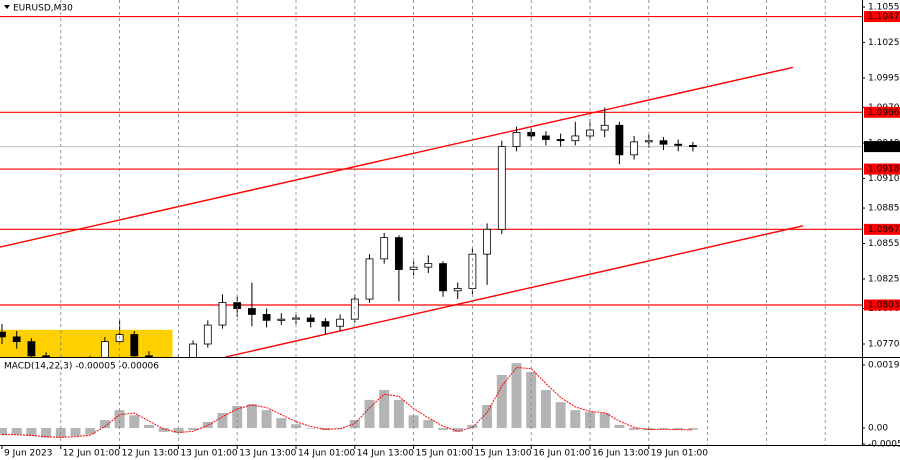 This screenshot has height=460, width=900. What do you see at coordinates (884, 366) in the screenshot?
I see `y-tick-label: 0.00197` at bounding box center [884, 366].